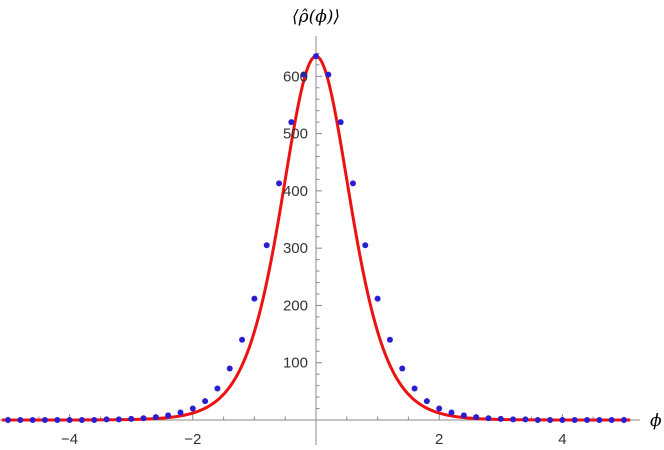 This screenshot has height=450, width=664. What do you see at coordinates (295, 305) in the screenshot?
I see `y-tick-label: 200` at bounding box center [295, 305].